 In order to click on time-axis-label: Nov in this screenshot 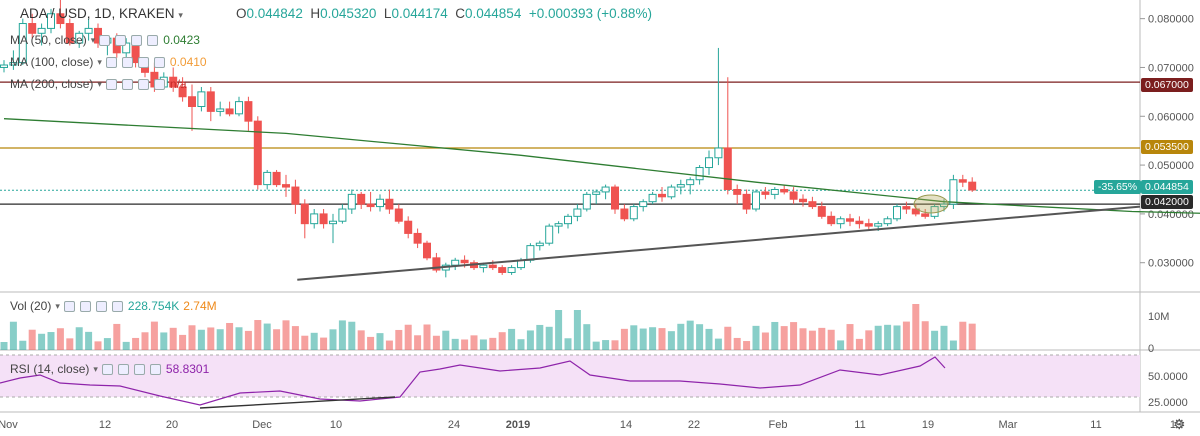, I will do `click(9, 425)`.